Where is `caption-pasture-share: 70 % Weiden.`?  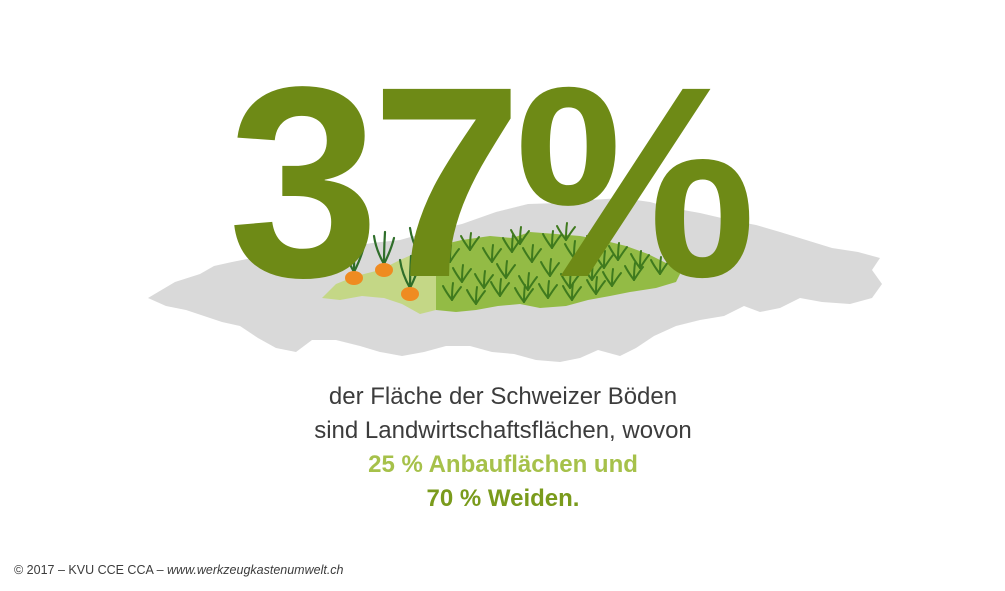
caption-pasture-share: 70 % Weiden. is located at coordinates (503, 498).